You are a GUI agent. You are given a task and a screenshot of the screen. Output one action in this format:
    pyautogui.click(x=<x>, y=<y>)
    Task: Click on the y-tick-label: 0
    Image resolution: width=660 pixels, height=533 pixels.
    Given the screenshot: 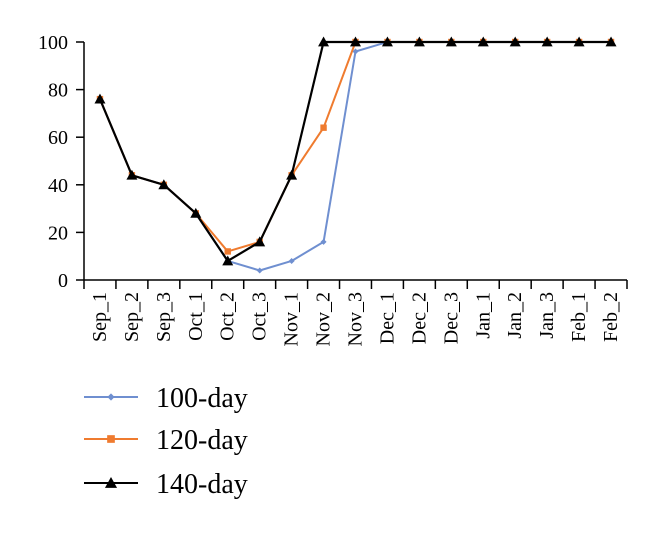 What is the action you would take?
    pyautogui.click(x=63, y=281)
    